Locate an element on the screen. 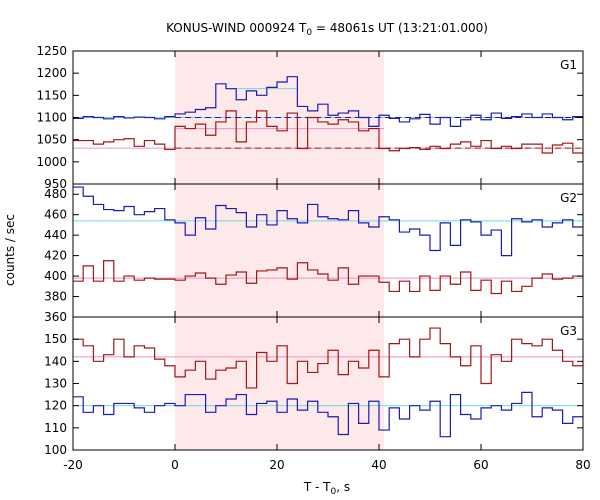  xtick-label: 80 is located at coordinates (582, 465).